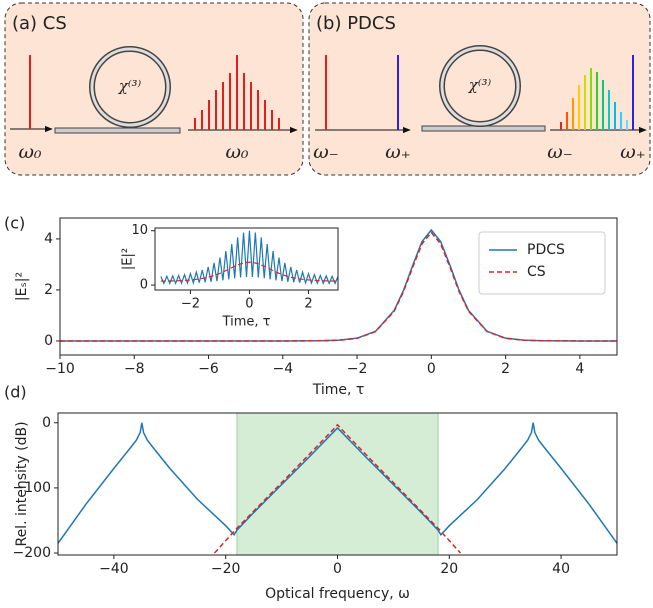 The image size is (653, 608). I want to click on panel-label: (a) CS, so click(39, 23).